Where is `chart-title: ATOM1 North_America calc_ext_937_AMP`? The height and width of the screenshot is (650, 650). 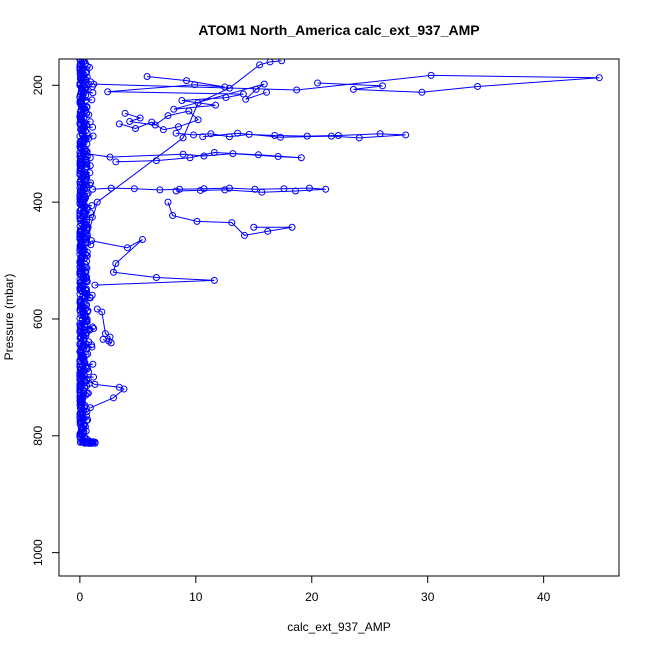 chart-title: ATOM1 North_America calc_ext_937_AMP is located at coordinates (338, 30).